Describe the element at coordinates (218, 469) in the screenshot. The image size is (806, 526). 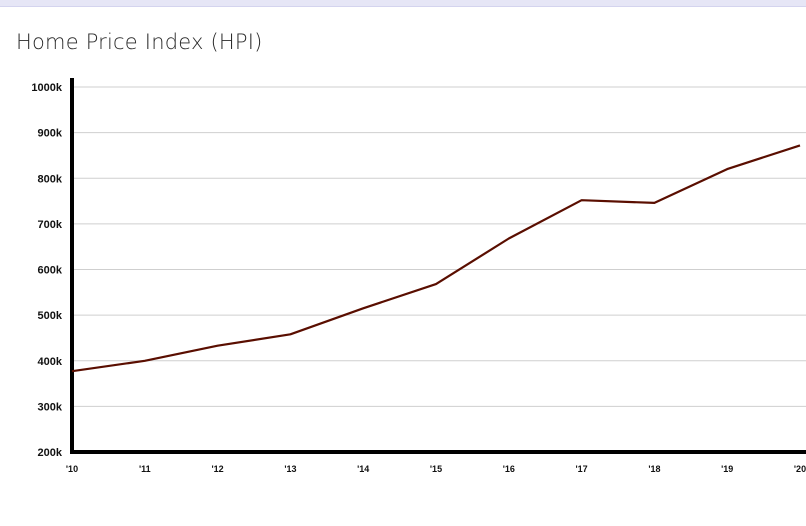
I see `x-tick-label: '12` at that location.